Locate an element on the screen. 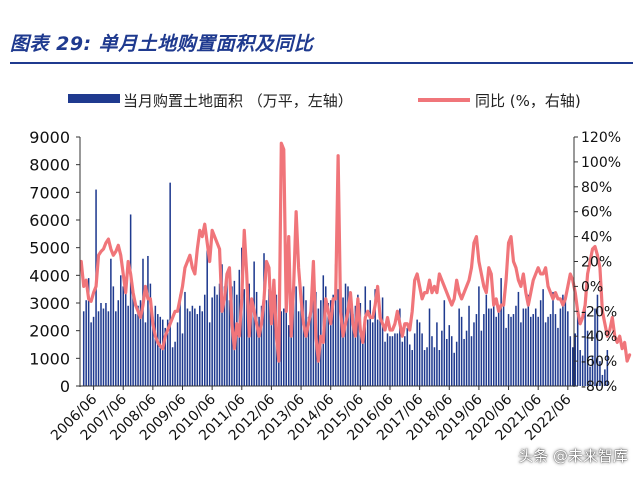 This screenshot has width=640, height=477. left-tick-label: 7000 is located at coordinates (49, 192).